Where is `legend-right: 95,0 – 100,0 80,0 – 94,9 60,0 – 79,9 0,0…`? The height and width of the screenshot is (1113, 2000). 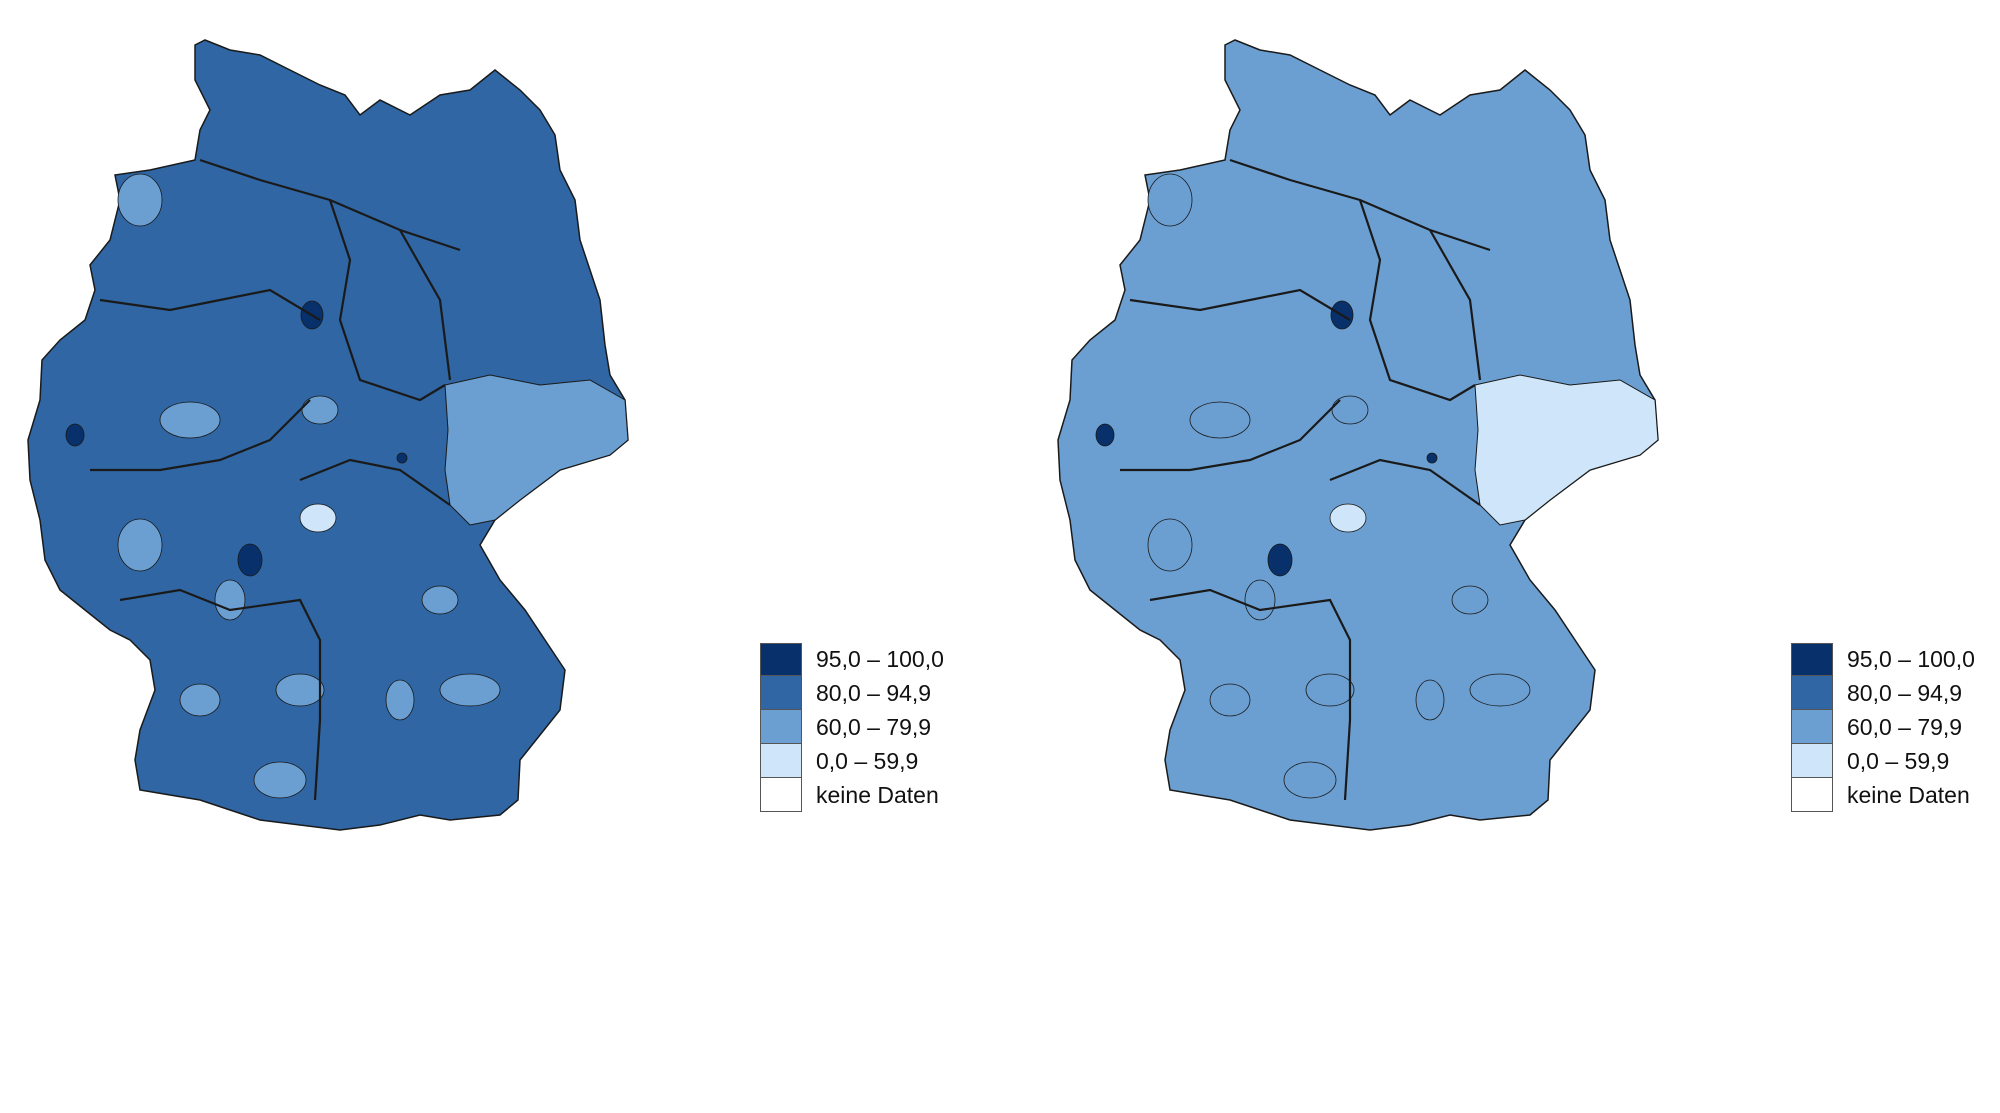
legend-right: 95,0 – 100,0 80,0 – 94,9 60,0 – 79,9 0,0… is located at coordinates (1895, 727).